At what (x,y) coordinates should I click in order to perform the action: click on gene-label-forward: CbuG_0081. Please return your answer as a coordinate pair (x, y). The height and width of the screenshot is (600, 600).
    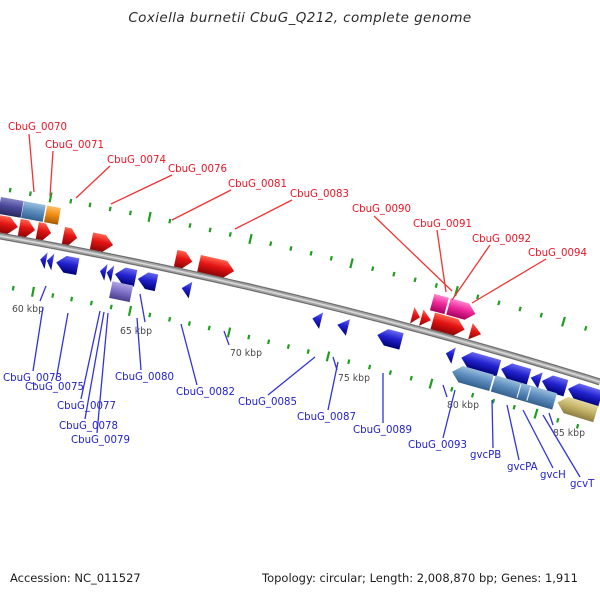
    Looking at the image, I should click on (257, 184).